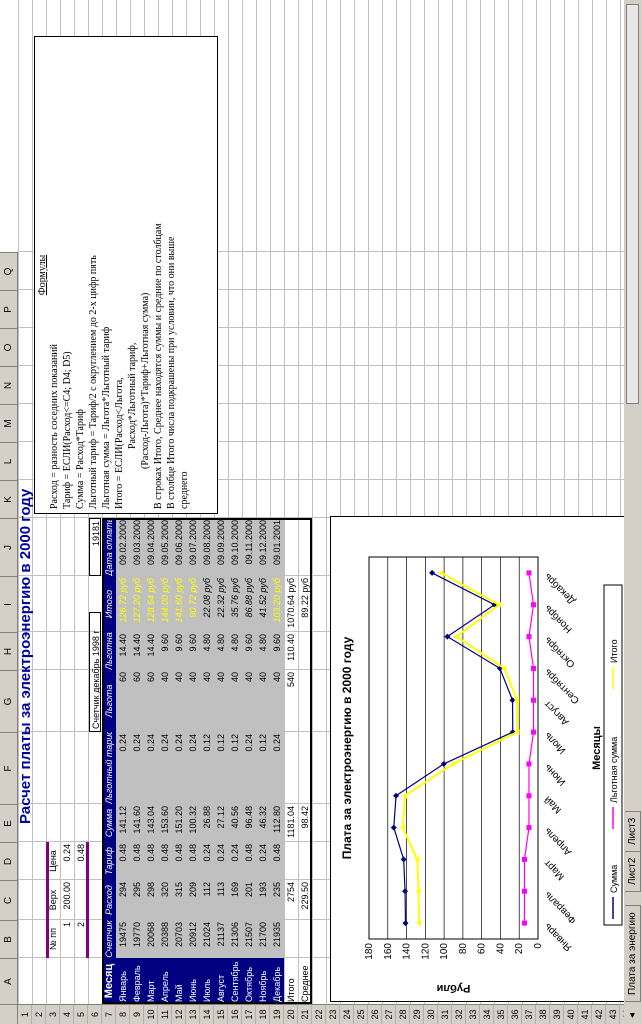 Image resolution: width=642 pixels, height=1024 pixels. What do you see at coordinates (403, 1014) in the screenshot?
I see `row-header-28: 28` at bounding box center [403, 1014].